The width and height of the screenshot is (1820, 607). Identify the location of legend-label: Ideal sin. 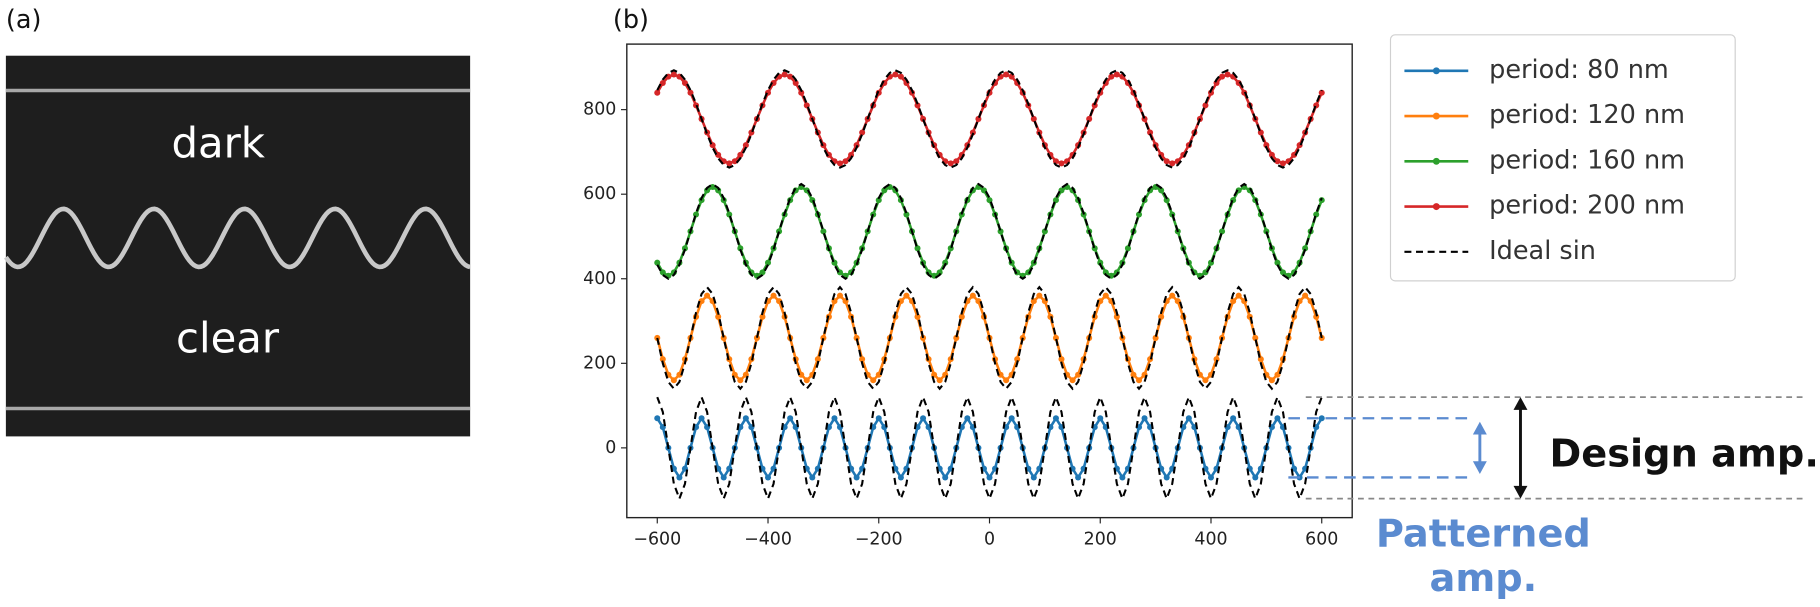
(1542, 251).